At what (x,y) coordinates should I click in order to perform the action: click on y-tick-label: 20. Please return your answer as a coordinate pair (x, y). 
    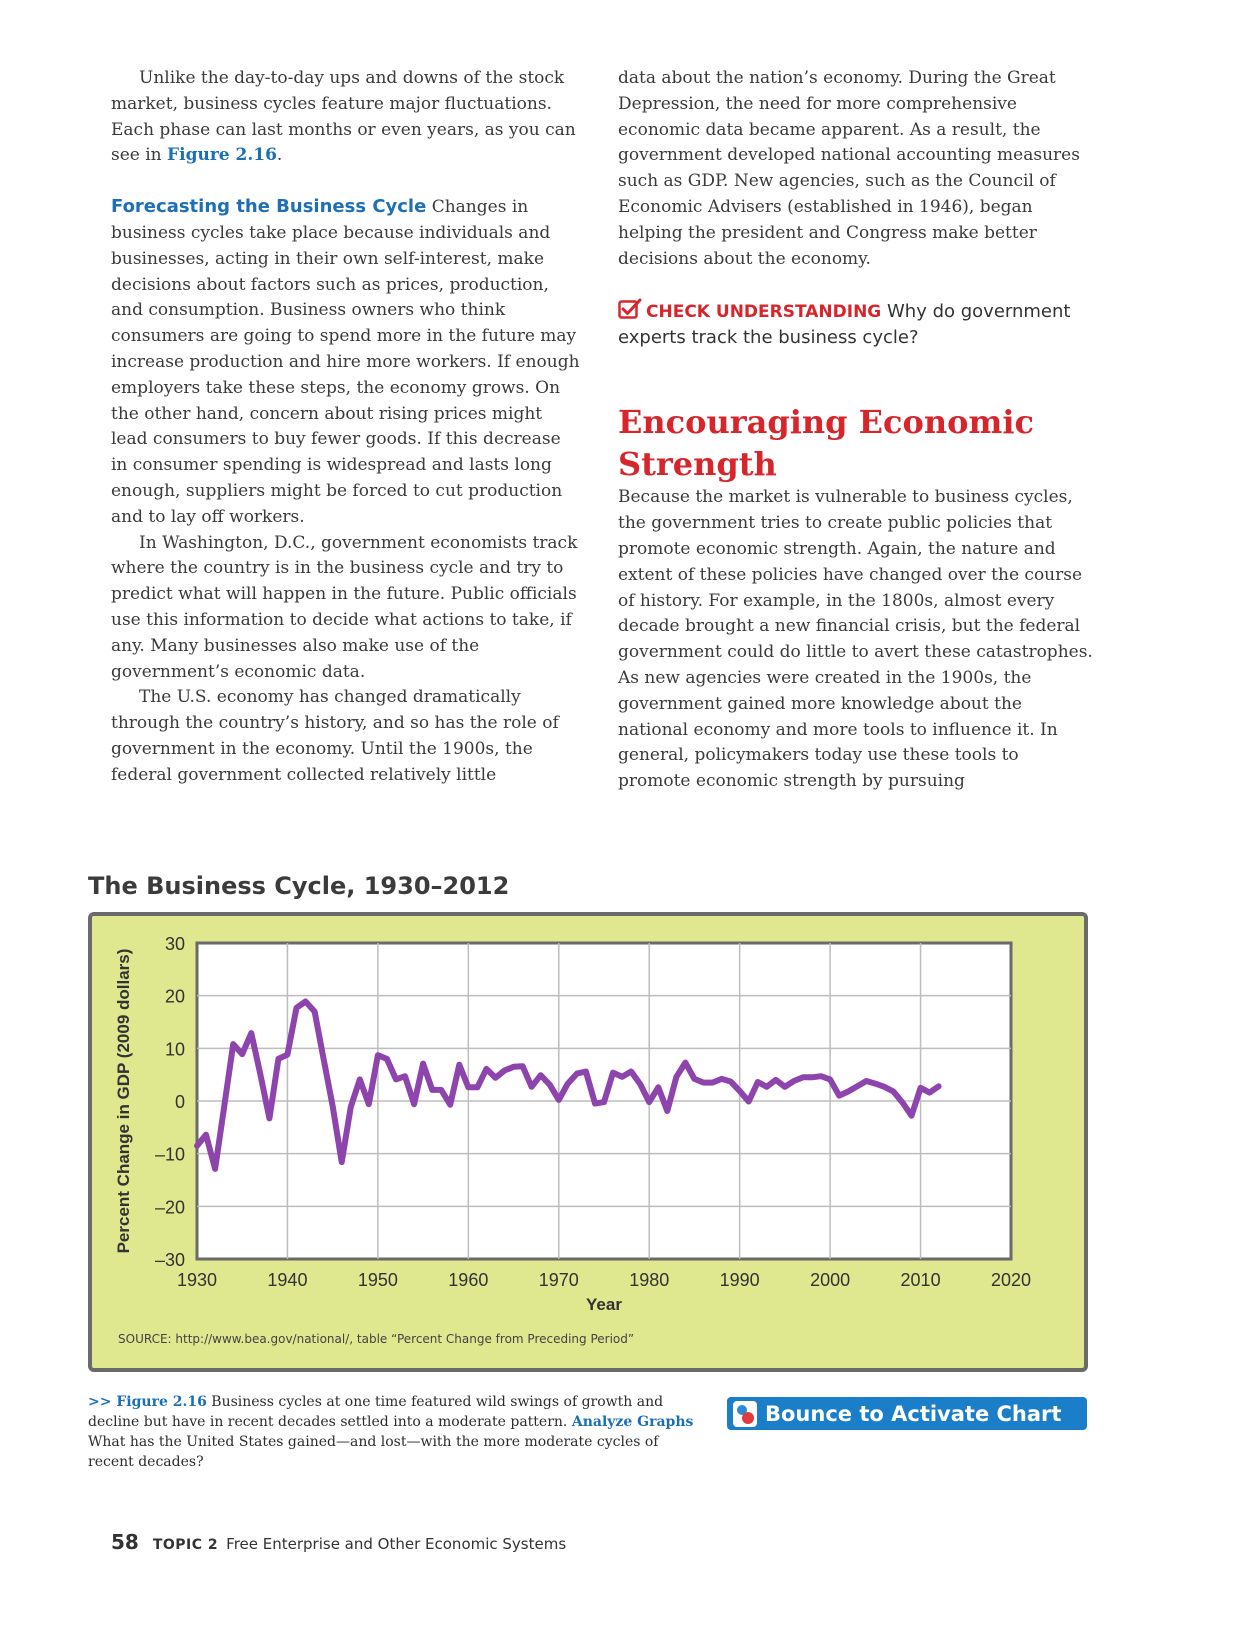
    Looking at the image, I should click on (175, 997).